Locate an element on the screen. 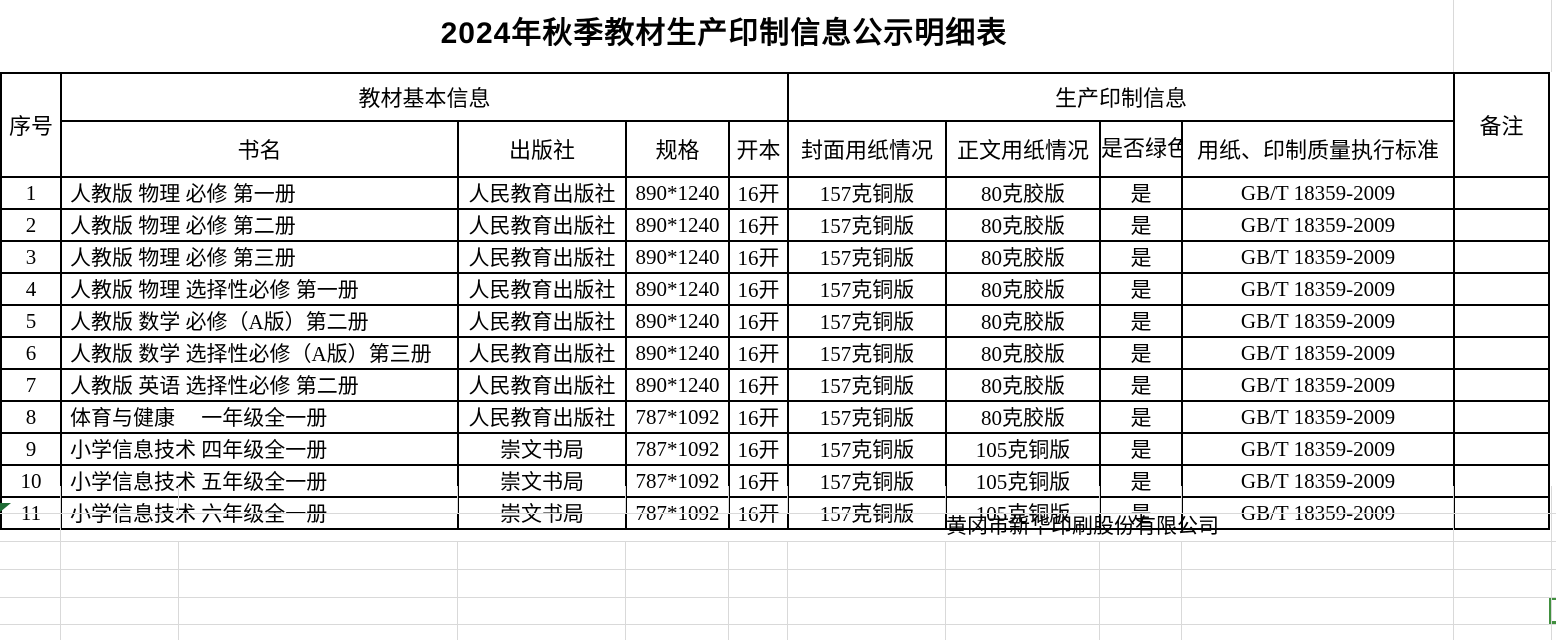 The height and width of the screenshot is (640, 1556). cell-serial: 6 is located at coordinates (31, 353).